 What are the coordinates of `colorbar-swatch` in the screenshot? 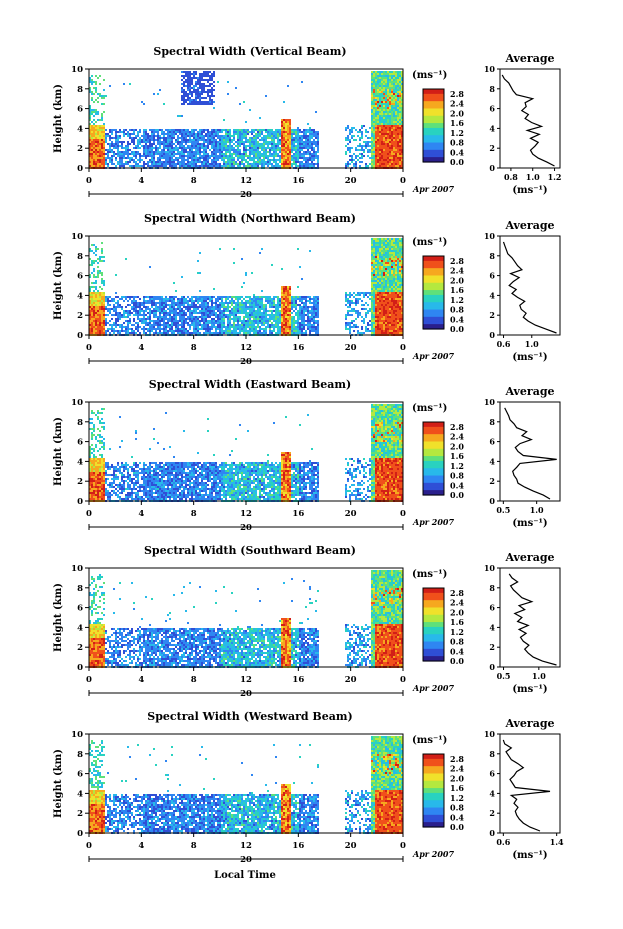 It's located at (433, 98).